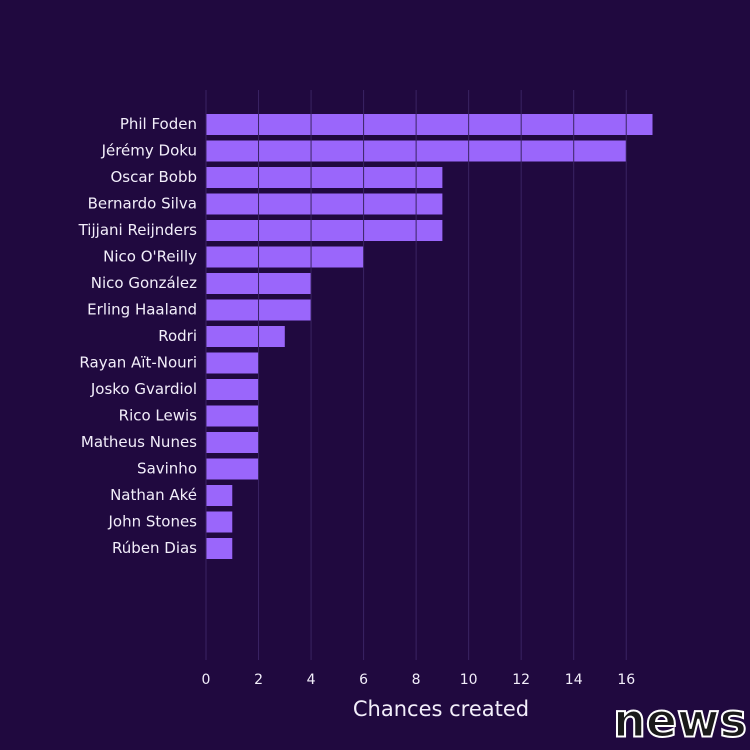 This screenshot has width=750, height=750. I want to click on x-tick-label: 16, so click(626, 680).